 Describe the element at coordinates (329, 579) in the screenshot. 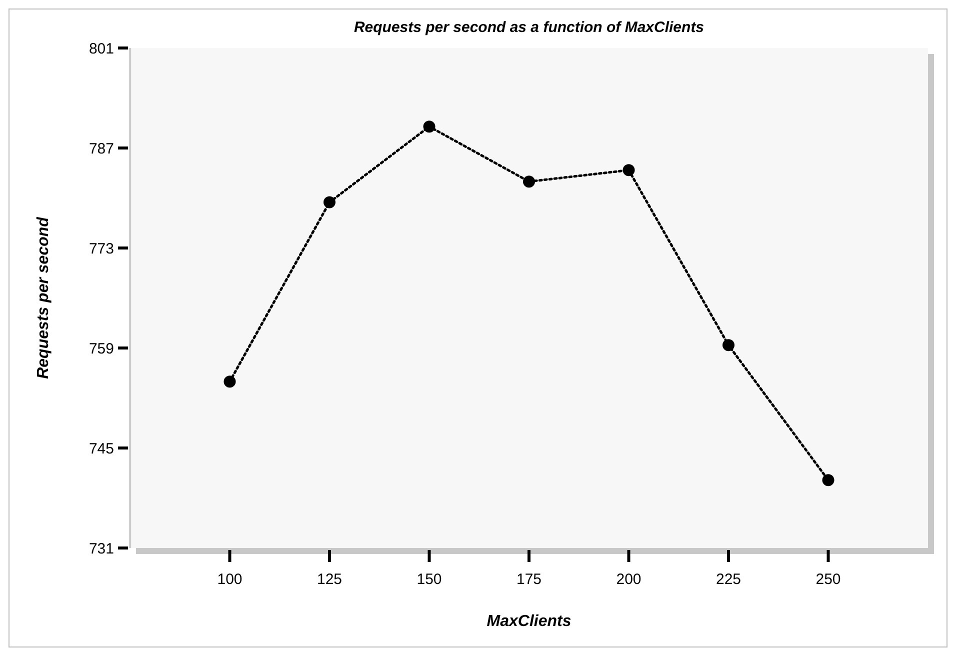

I see `x-tick-label: 125` at that location.